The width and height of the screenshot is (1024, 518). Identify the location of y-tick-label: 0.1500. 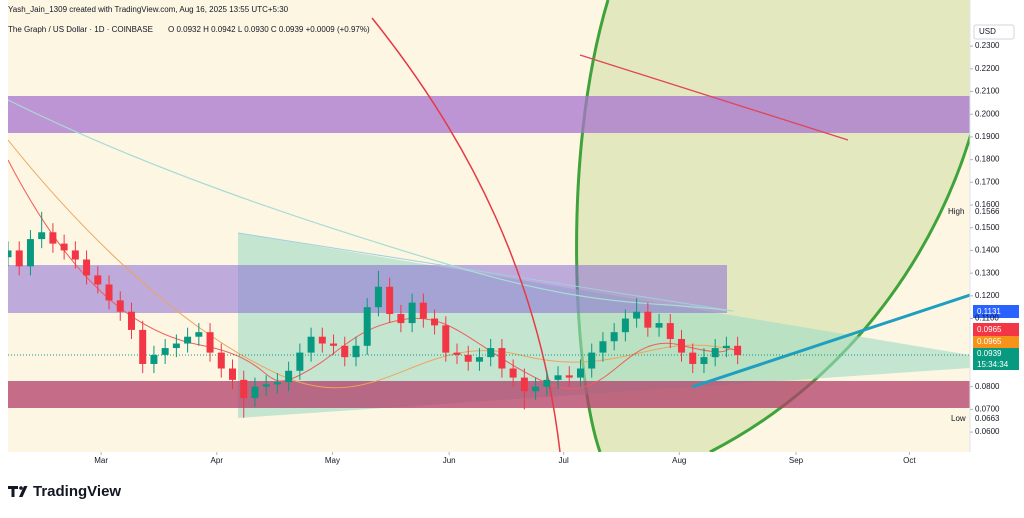
(987, 227).